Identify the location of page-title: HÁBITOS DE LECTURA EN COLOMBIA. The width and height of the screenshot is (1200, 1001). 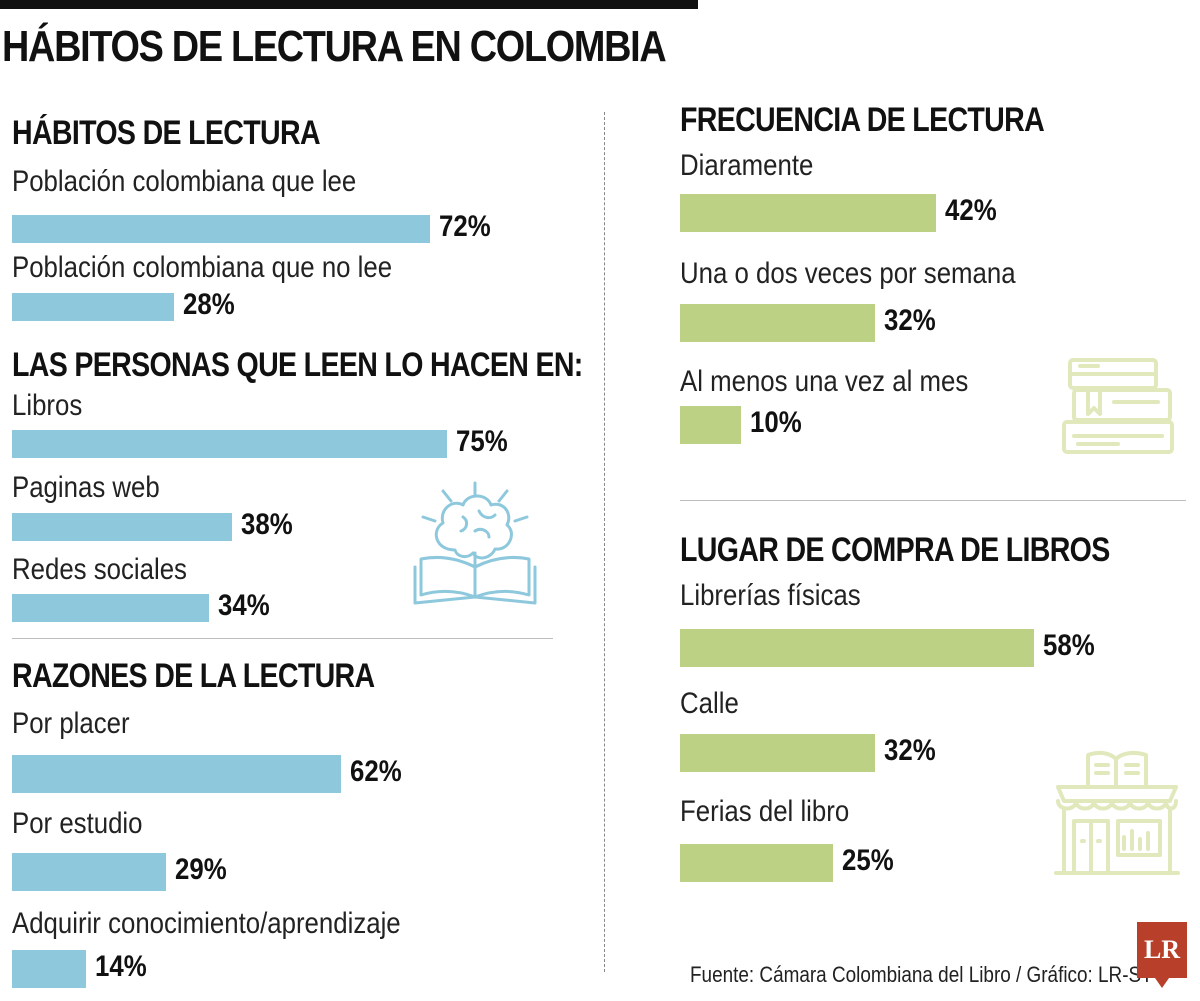
(334, 46).